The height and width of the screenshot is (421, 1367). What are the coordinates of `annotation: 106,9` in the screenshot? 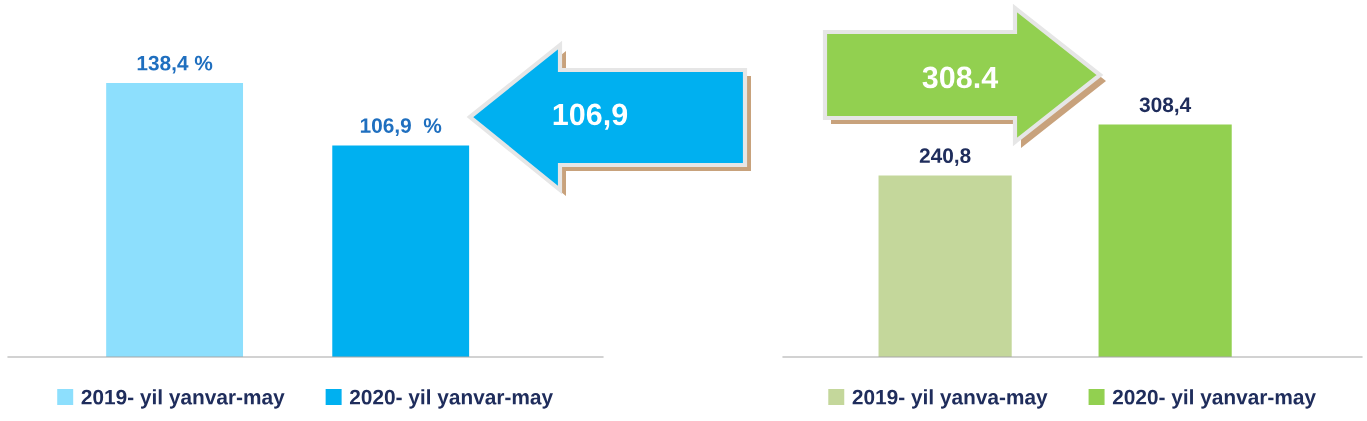 It's located at (590, 116).